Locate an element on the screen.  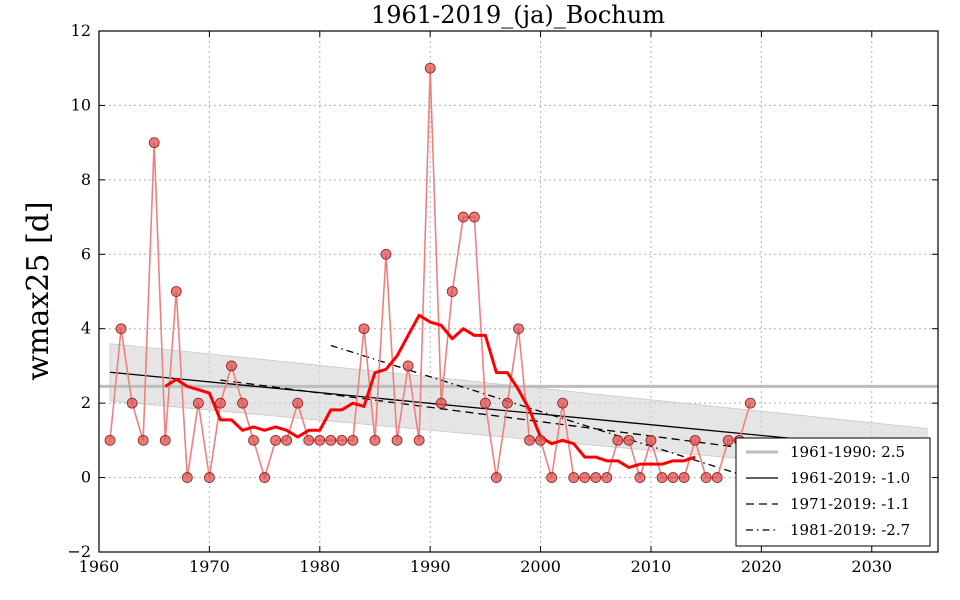
x-tick-label: 2010 is located at coordinates (651, 566).